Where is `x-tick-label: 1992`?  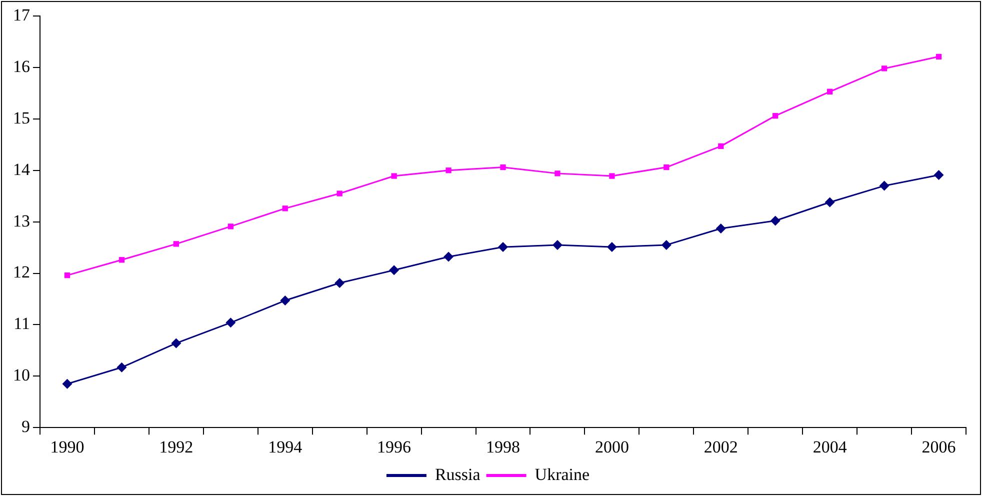
x-tick-label: 1992 is located at coordinates (176, 446).